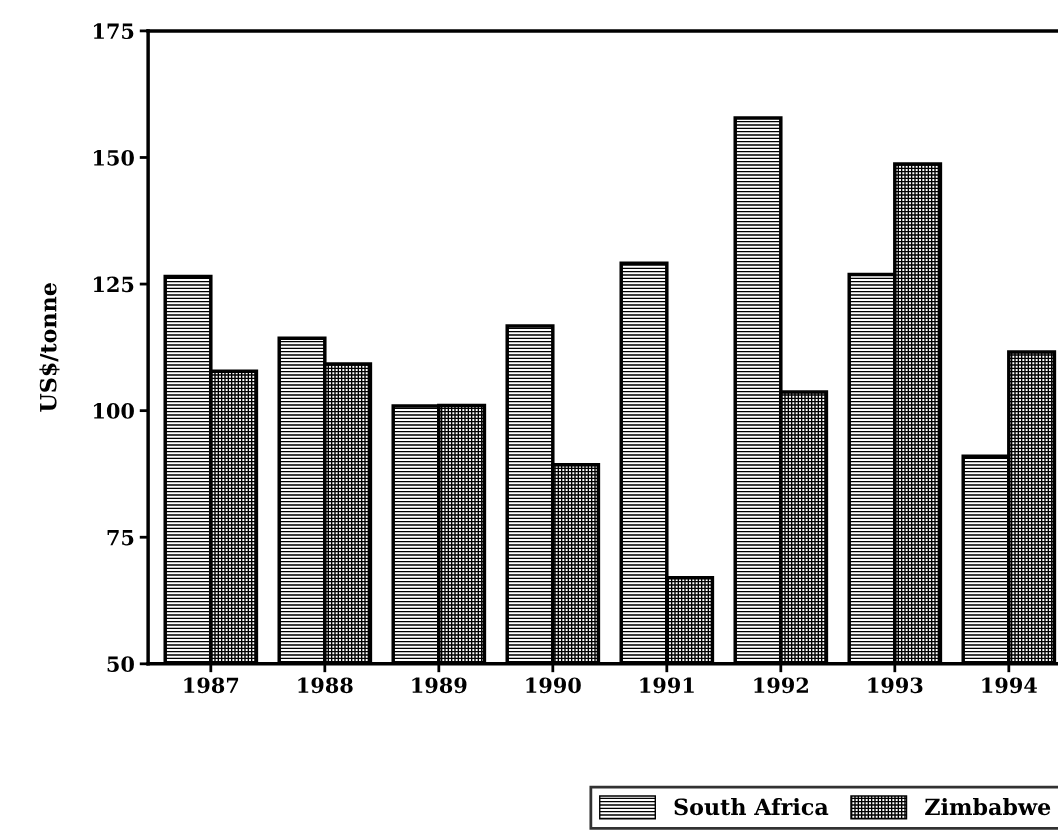 The width and height of the screenshot is (1058, 835). What do you see at coordinates (751, 806) in the screenshot?
I see `legend-label: South Africa` at bounding box center [751, 806].